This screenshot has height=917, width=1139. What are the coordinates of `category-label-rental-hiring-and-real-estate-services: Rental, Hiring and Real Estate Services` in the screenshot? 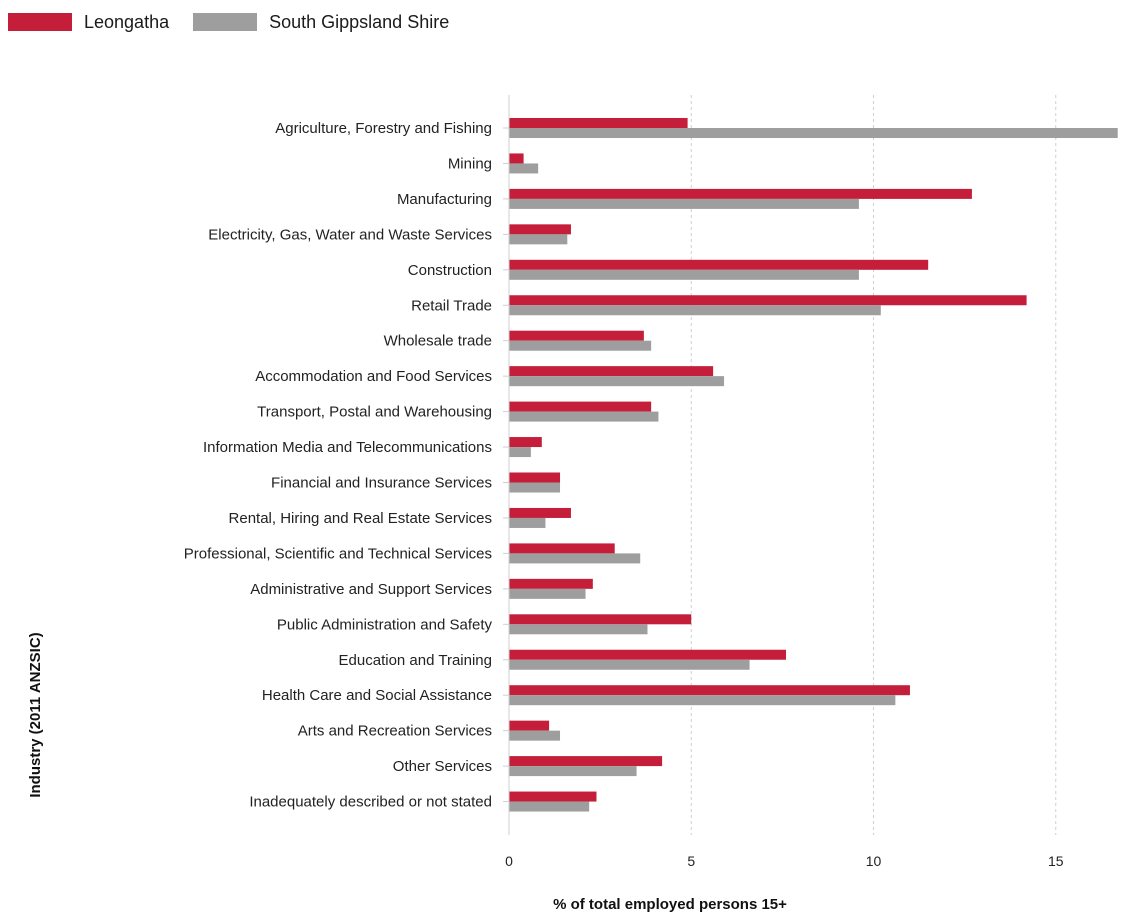 It's located at (360, 518).